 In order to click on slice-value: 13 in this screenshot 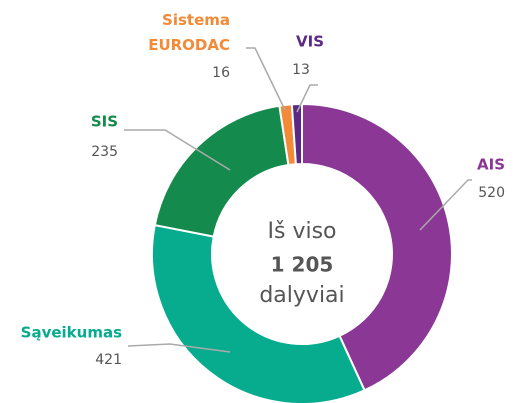, I will do `click(301, 70)`.